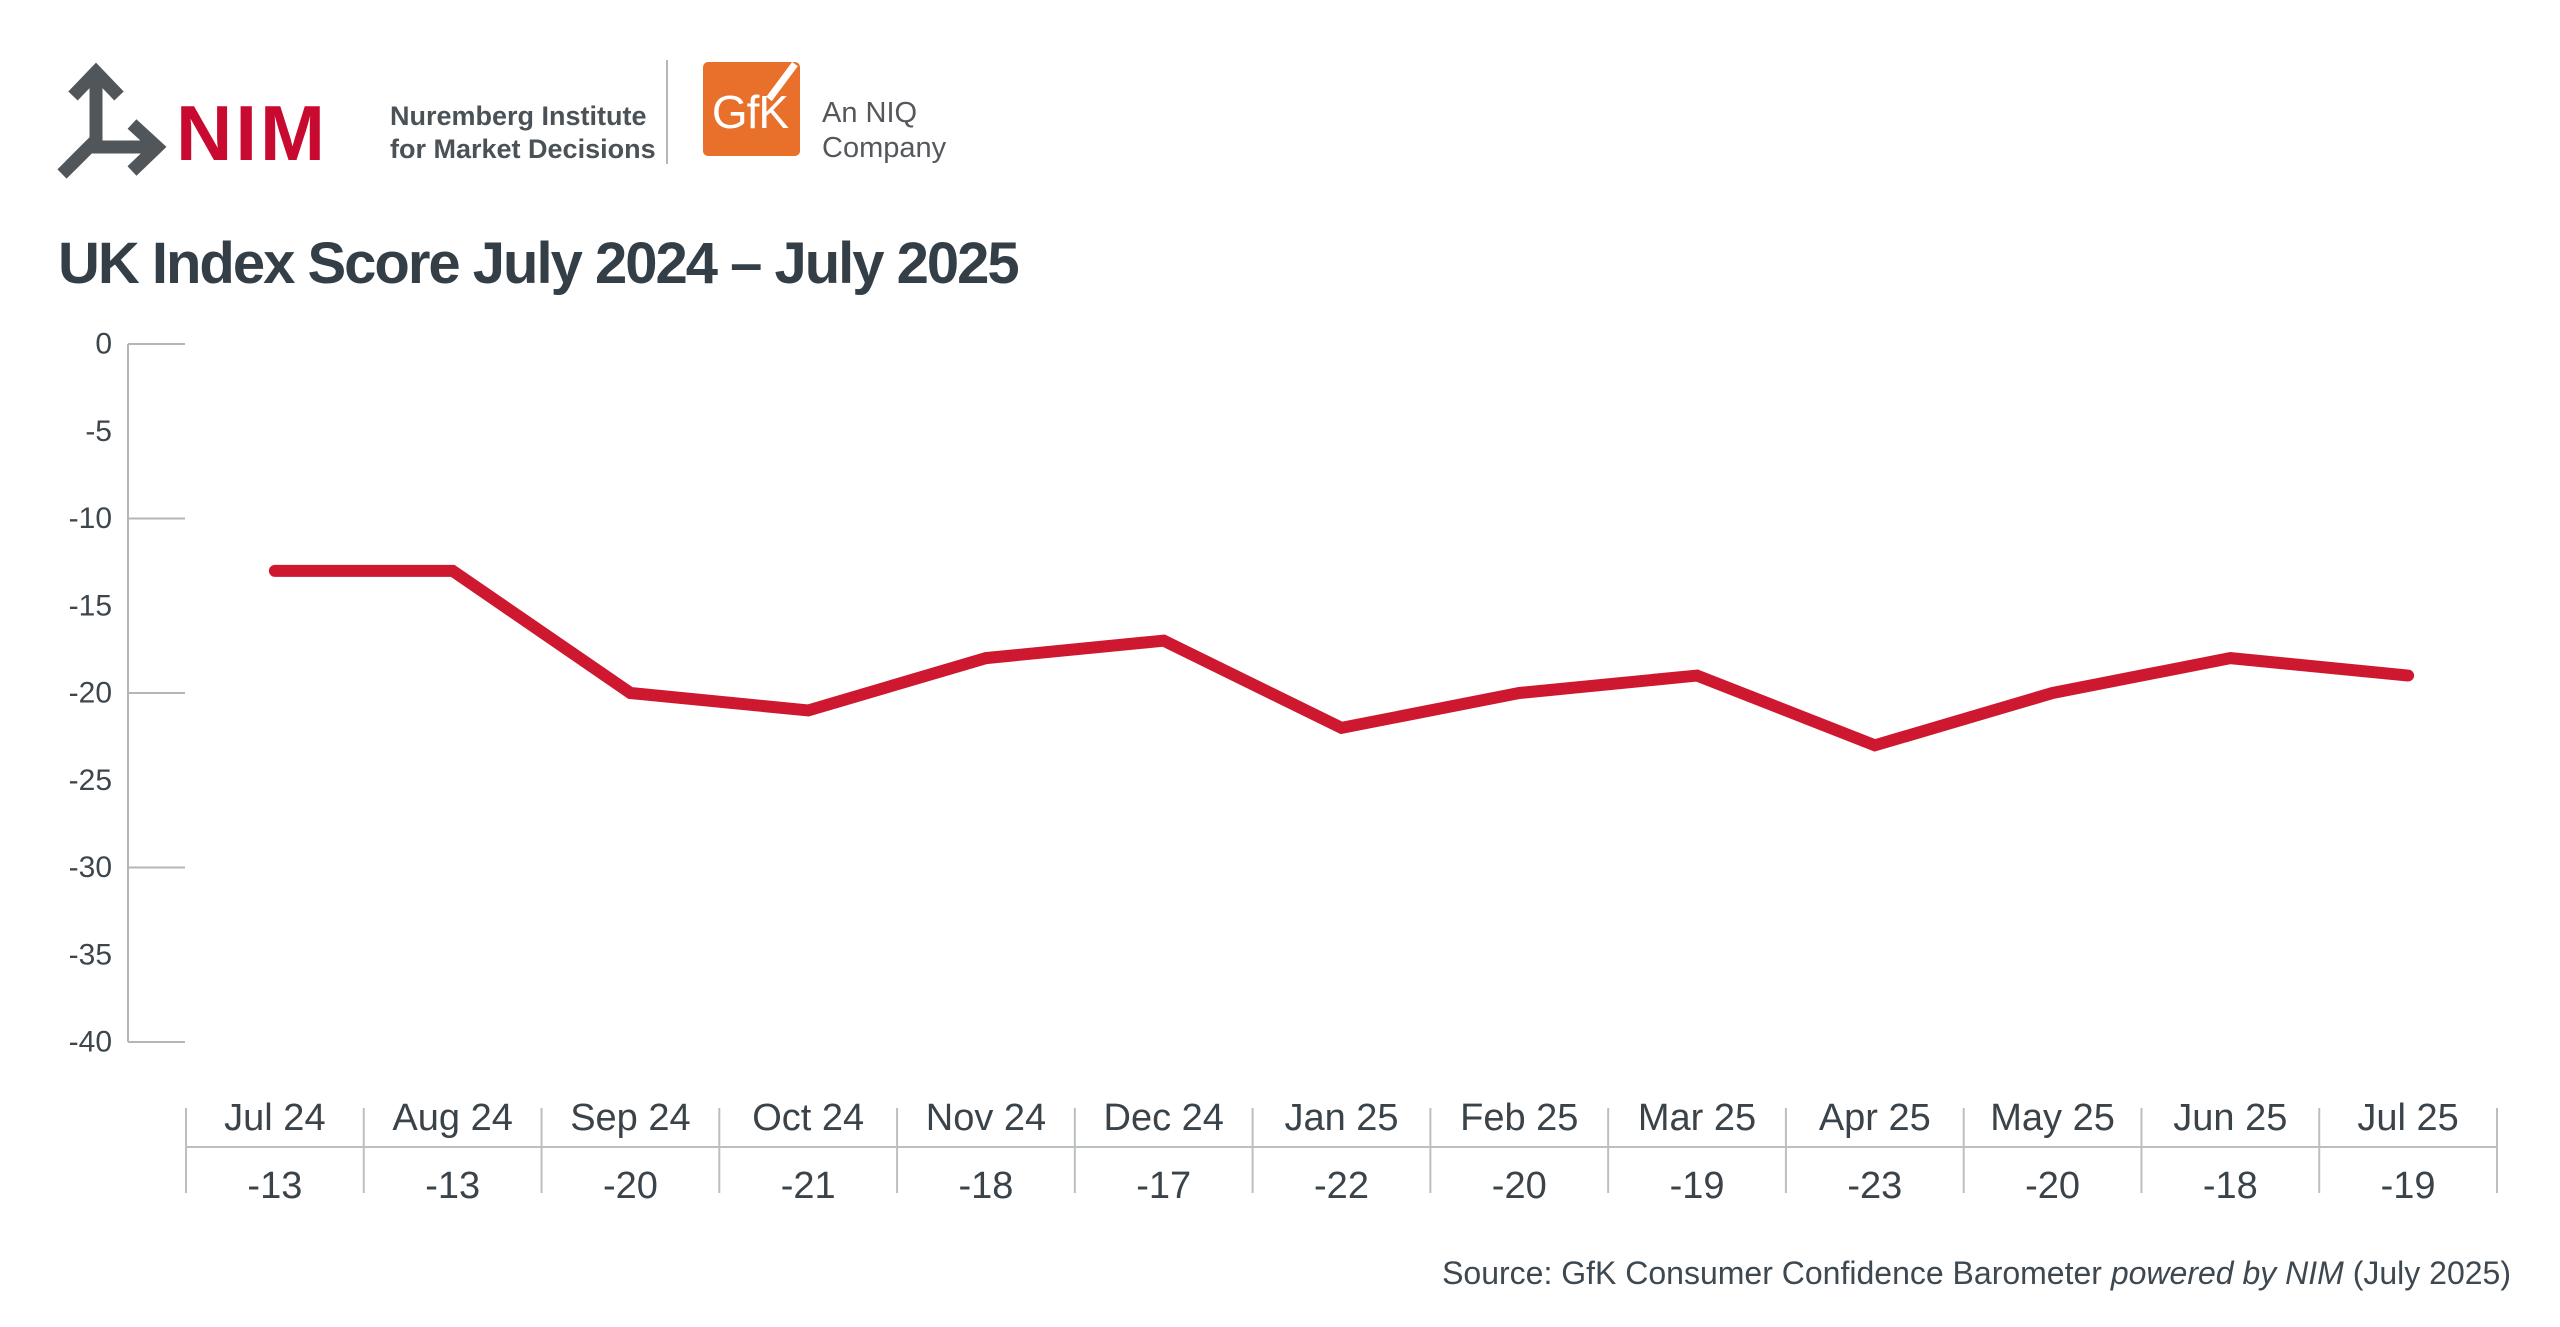 The height and width of the screenshot is (1327, 2560). I want to click on month-label: Feb 25, so click(1519, 1118).